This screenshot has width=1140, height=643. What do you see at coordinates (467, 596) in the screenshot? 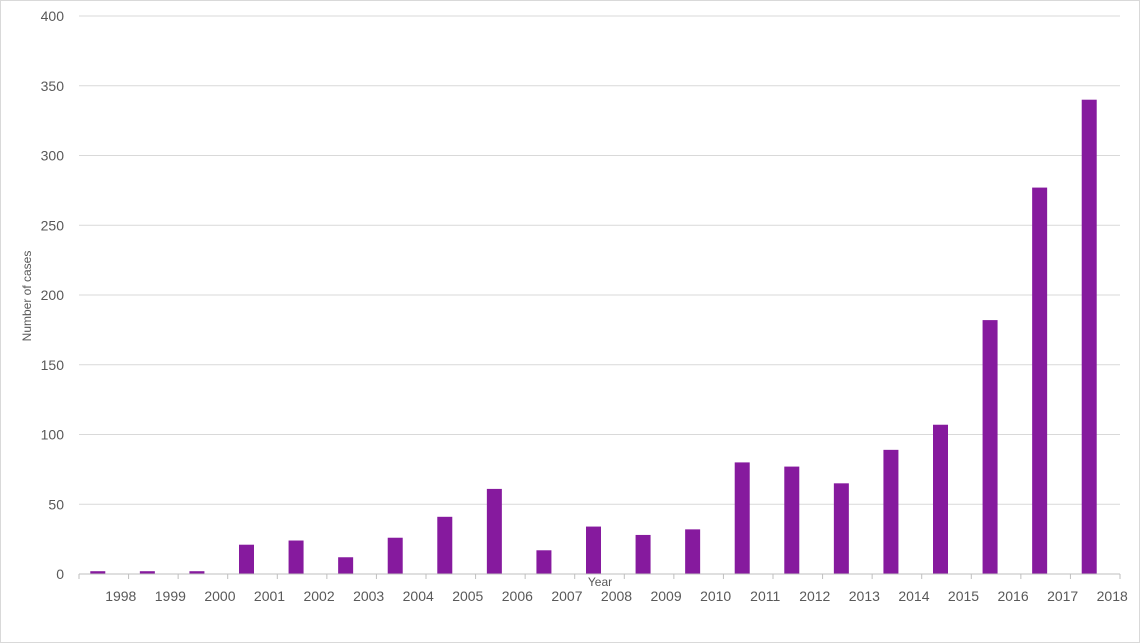
I see `x-tick-label: 2005` at bounding box center [467, 596].